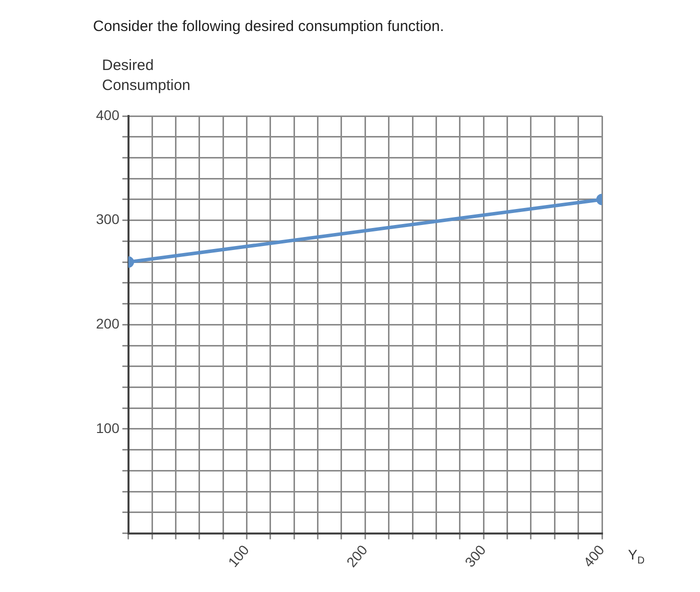 This screenshot has height=592, width=700. Describe the element at coordinates (238, 556) in the screenshot. I see `x-tick-label: 100` at that location.